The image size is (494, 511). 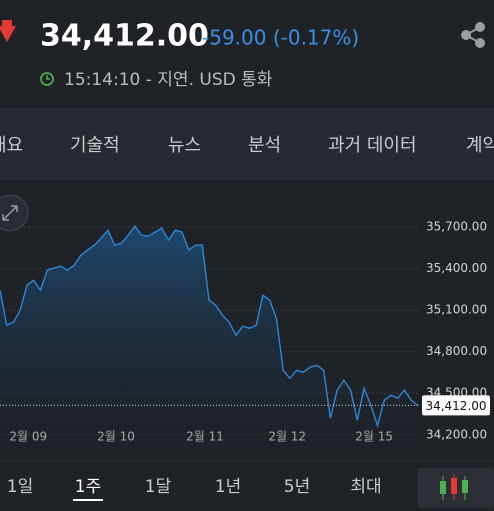 What do you see at coordinates (247, 144) in the screenshot?
I see `tab-bar` at bounding box center [247, 144].